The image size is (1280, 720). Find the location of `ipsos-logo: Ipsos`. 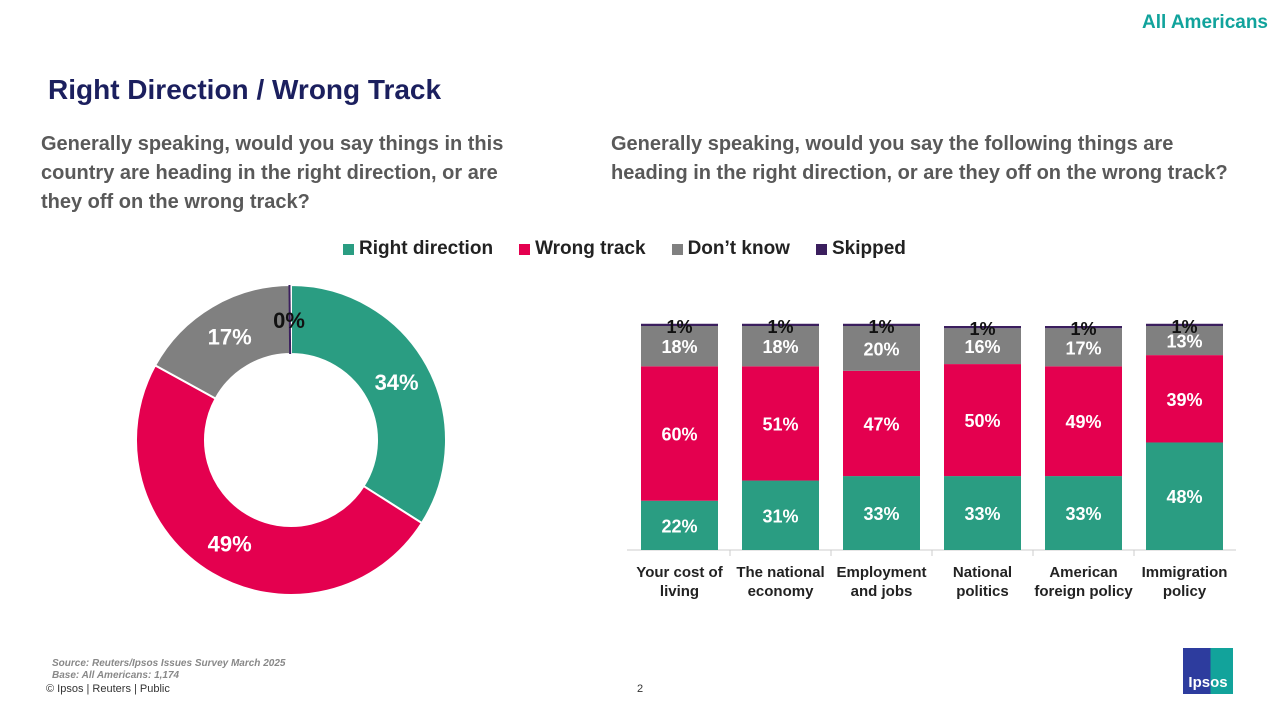

ipsos-logo: Ipsos is located at coordinates (1208, 671).